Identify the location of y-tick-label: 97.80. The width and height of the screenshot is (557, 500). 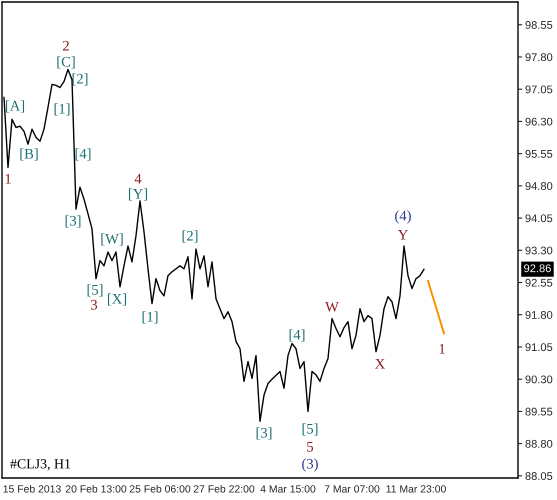
(538, 57).